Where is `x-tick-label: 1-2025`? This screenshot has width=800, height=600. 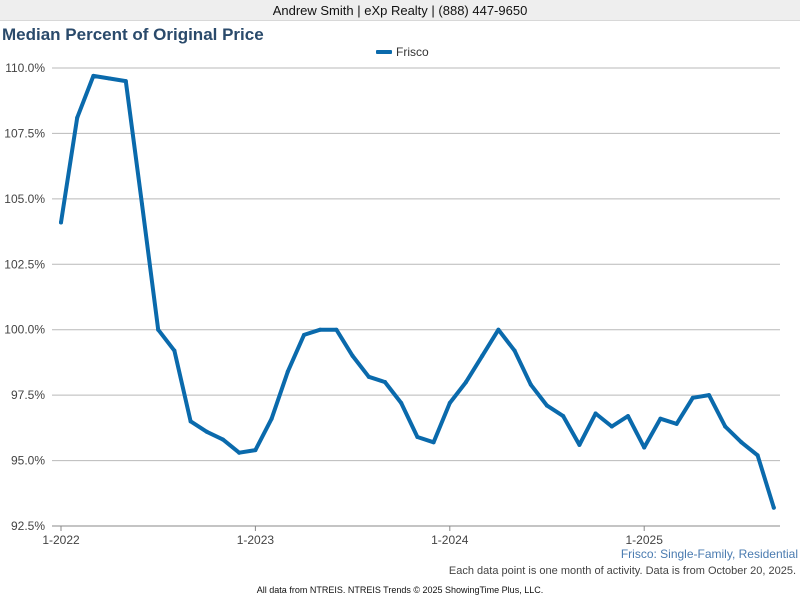
x-tick-label: 1-2025 is located at coordinates (645, 540).